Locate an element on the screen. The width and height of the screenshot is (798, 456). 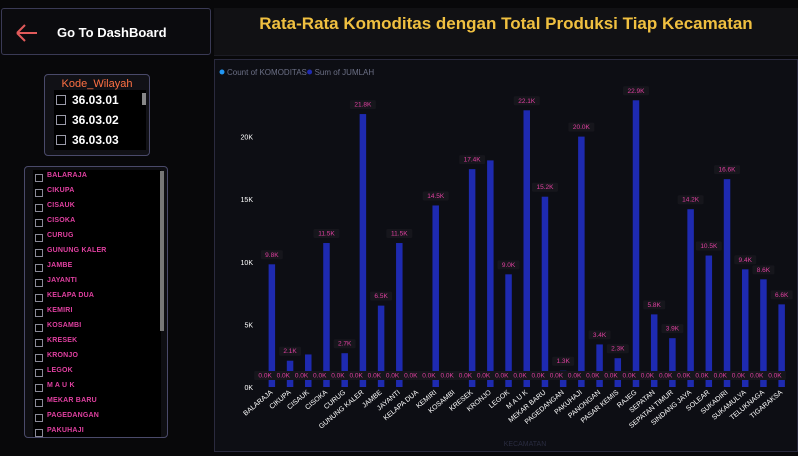
kecamatan-option: PAKUHAJI is located at coordinates (97, 431).